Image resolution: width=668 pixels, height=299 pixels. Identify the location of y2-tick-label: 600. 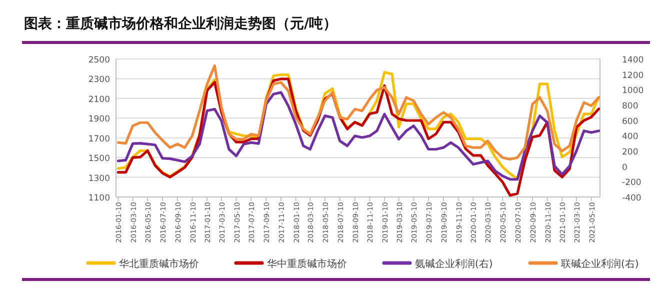
(630, 121).